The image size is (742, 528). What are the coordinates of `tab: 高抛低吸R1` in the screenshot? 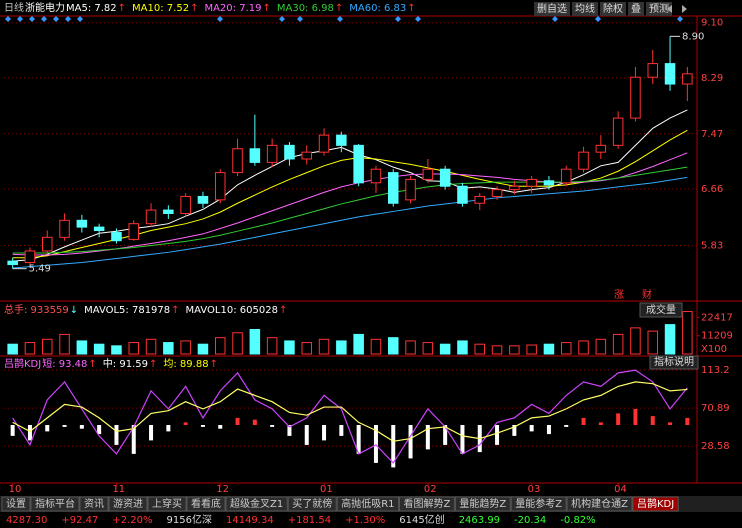 It's located at (367, 503).